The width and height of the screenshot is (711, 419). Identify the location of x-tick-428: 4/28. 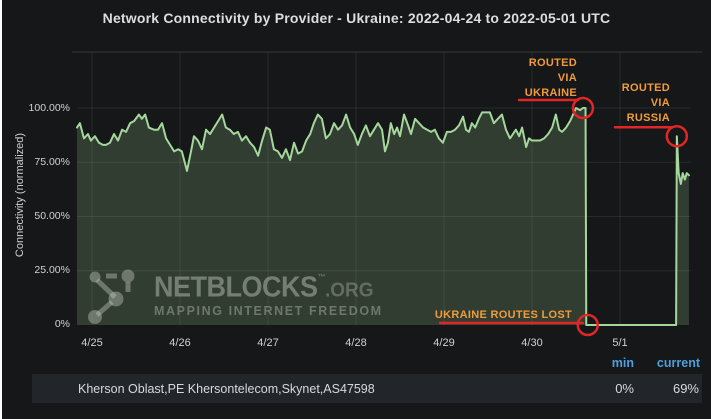
(356, 343).